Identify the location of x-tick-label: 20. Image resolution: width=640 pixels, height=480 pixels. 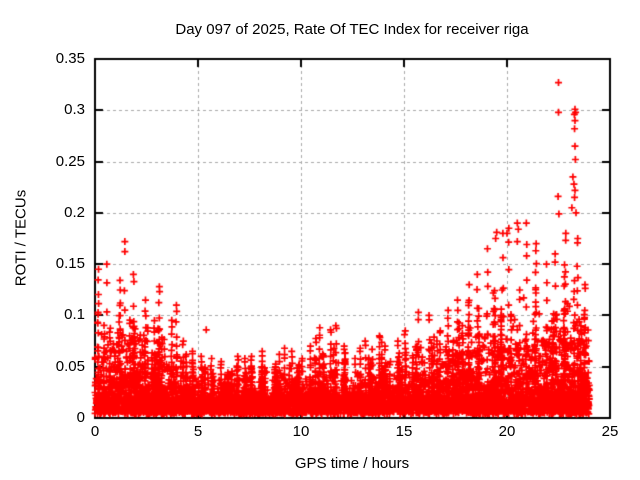
(507, 431).